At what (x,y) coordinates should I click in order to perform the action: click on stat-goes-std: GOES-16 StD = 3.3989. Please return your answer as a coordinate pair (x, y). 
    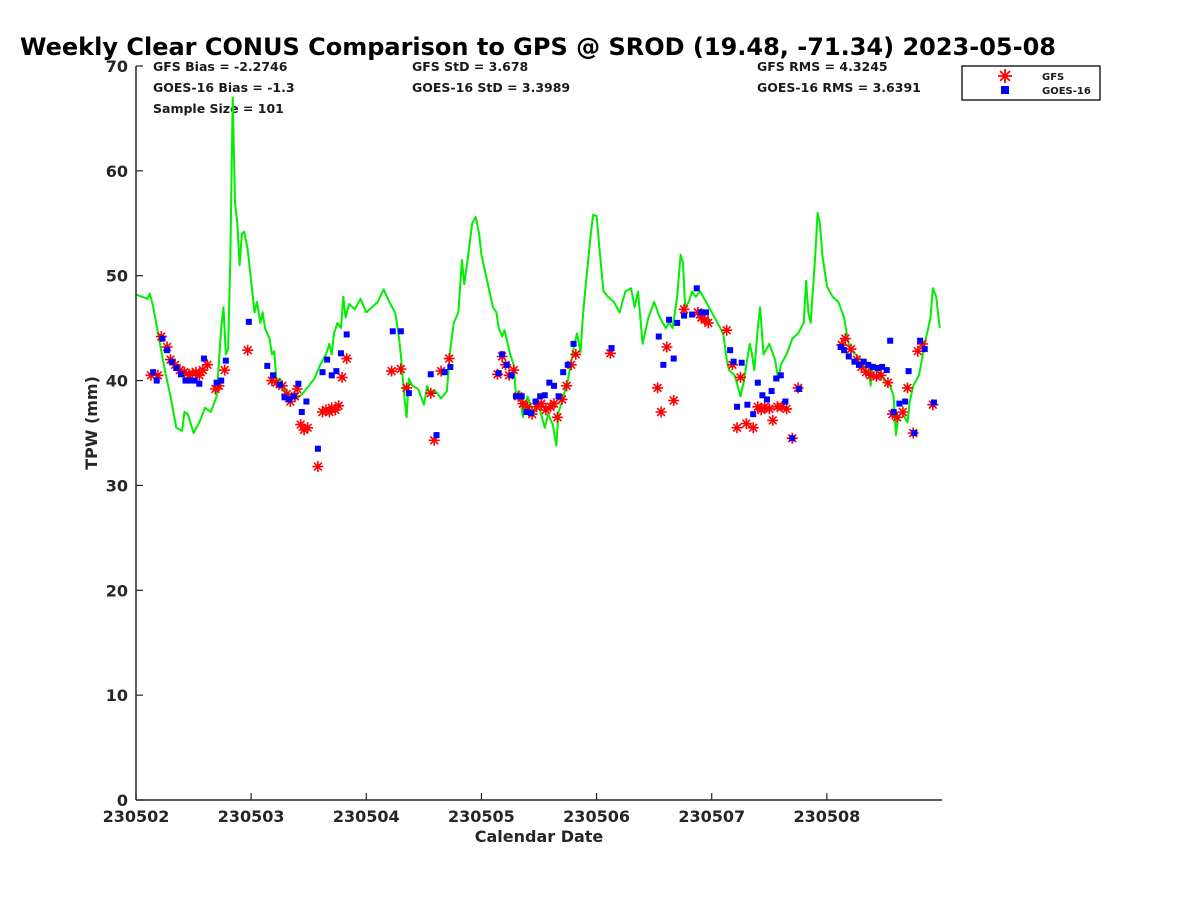
    Looking at the image, I should click on (491, 87).